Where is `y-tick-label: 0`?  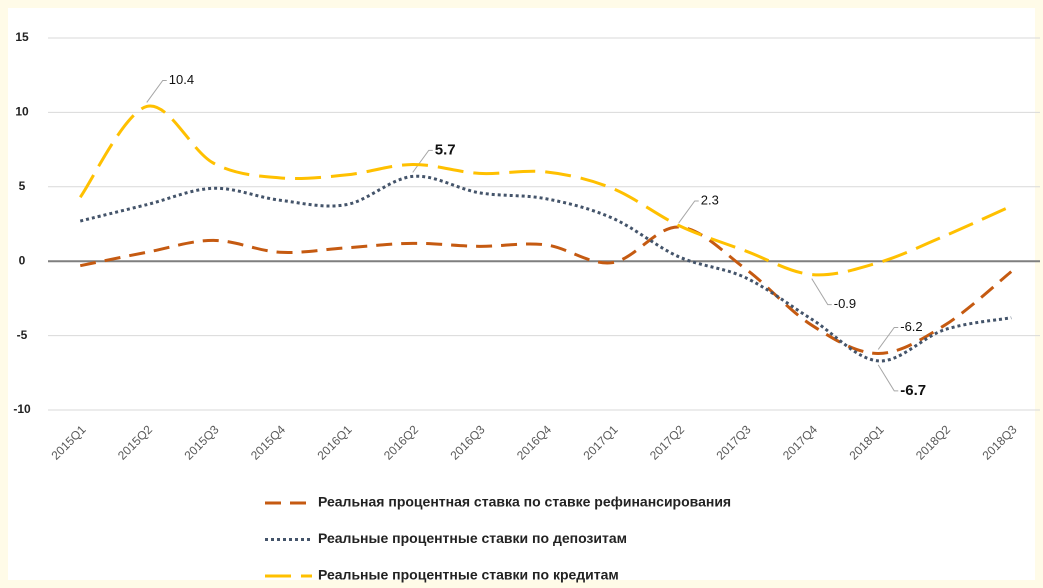 y-tick-label: 0 is located at coordinates (22, 260).